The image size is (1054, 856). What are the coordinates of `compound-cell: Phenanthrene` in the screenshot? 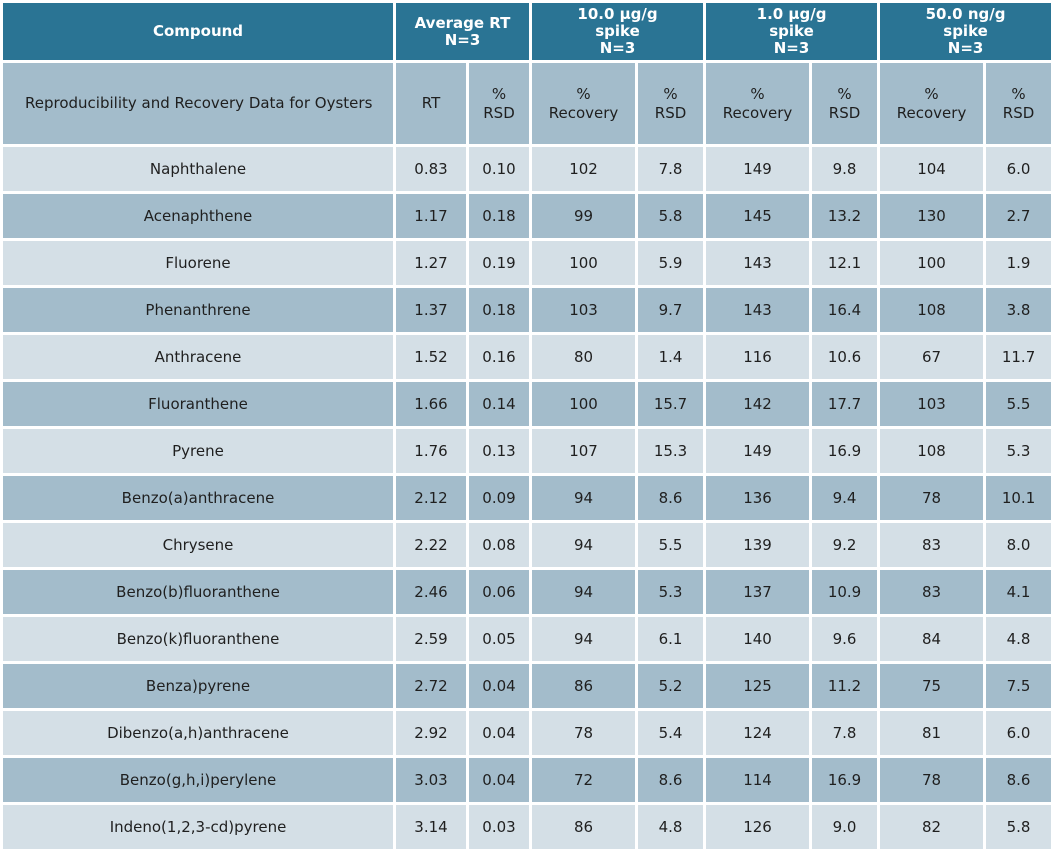 It's located at (198, 310).